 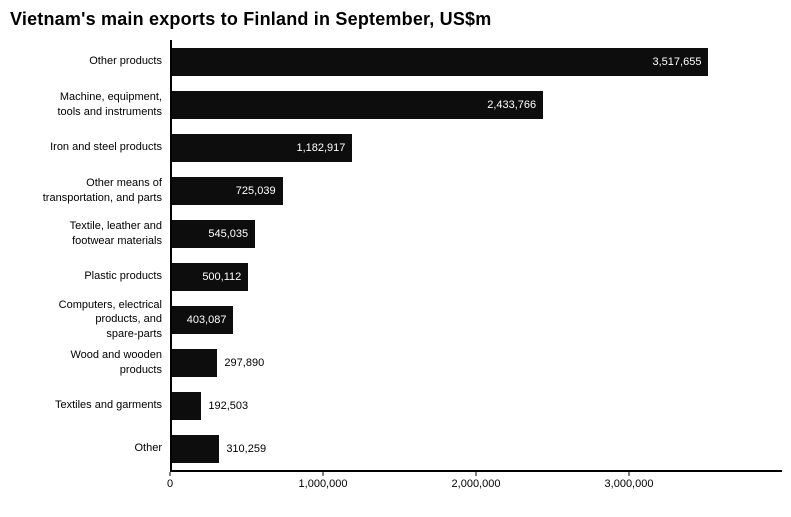 I want to click on bar-row: Other products 3,517,655, so click(x=435, y=61).